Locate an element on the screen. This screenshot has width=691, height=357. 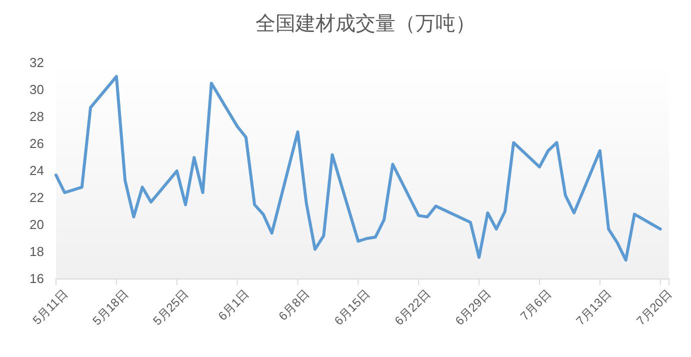
x-tick-label: 7月20日 is located at coordinates (654, 307).